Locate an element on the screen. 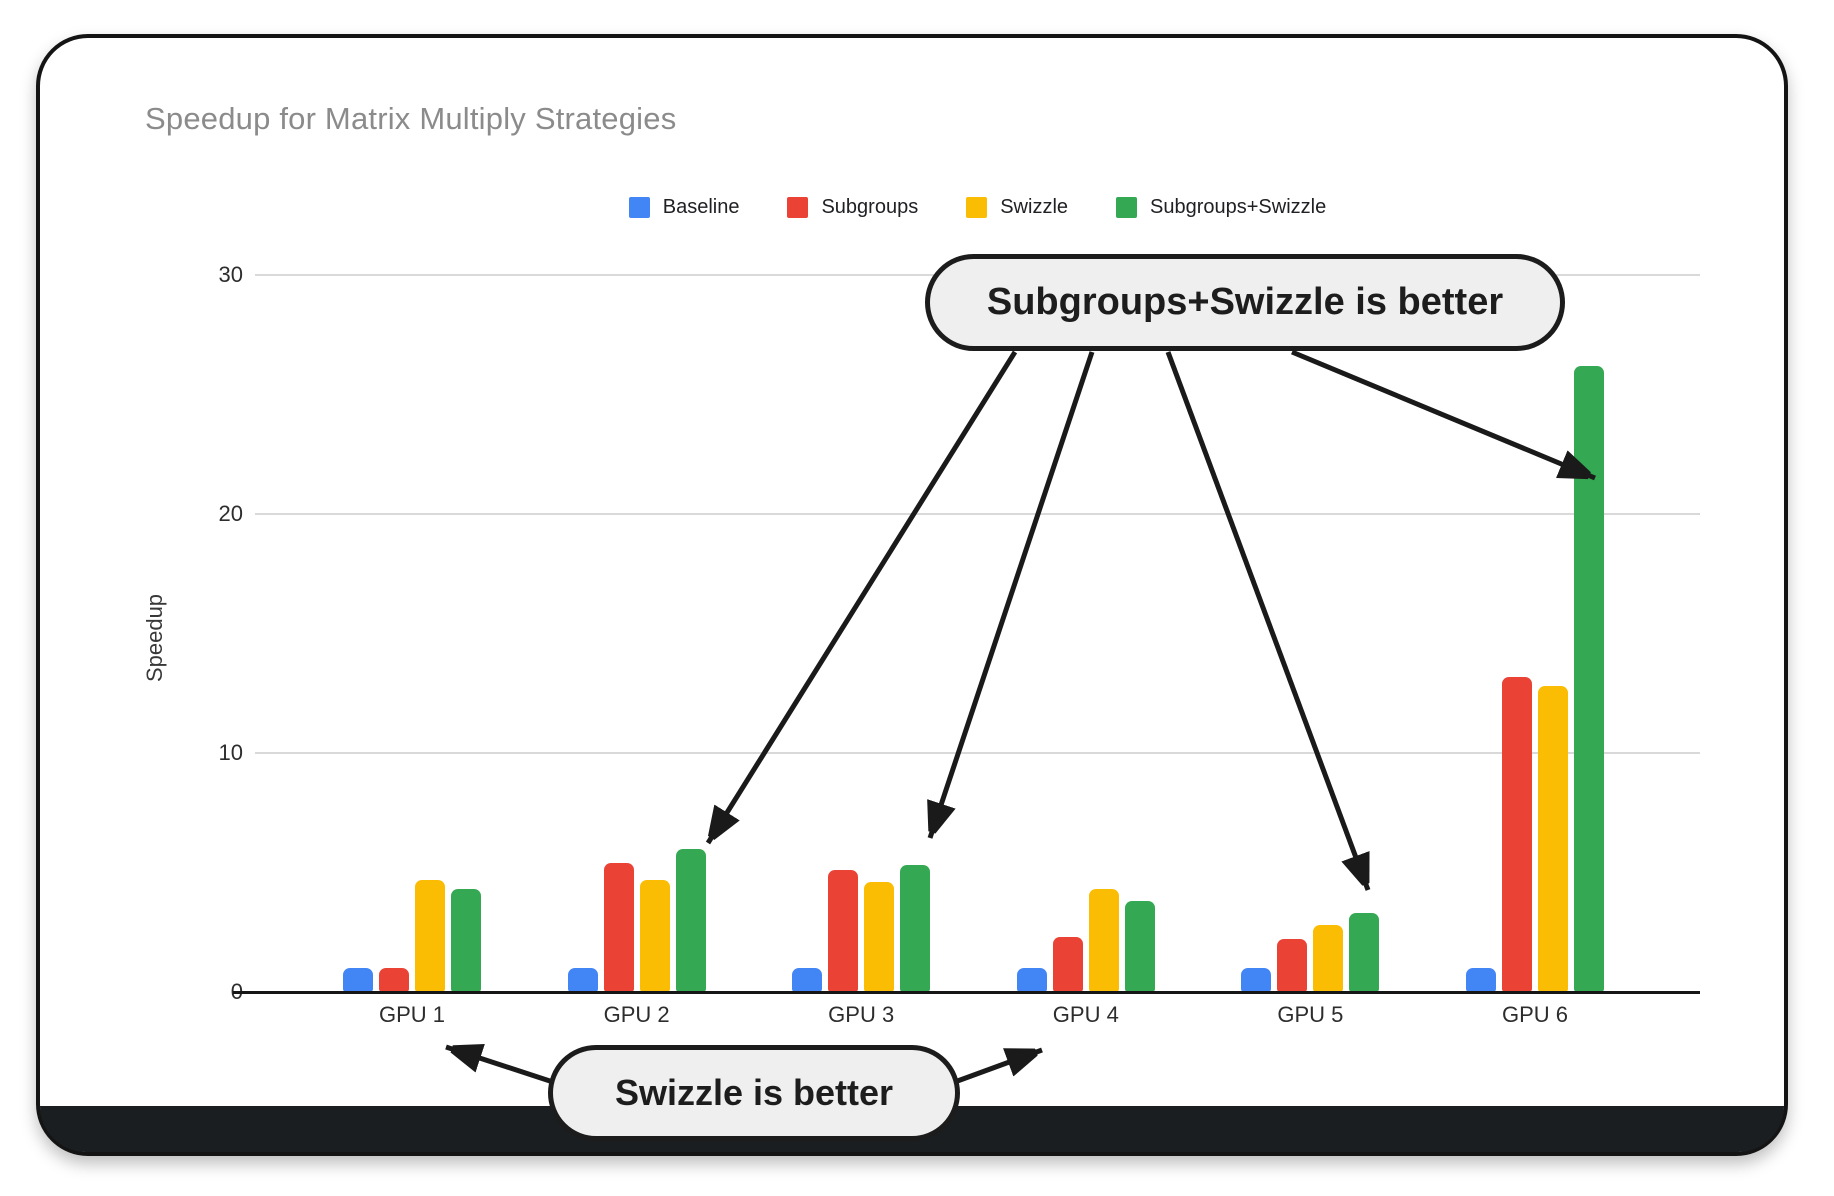 The width and height of the screenshot is (1834, 1196). bar-gpu6-swizzle is located at coordinates (1553, 839).